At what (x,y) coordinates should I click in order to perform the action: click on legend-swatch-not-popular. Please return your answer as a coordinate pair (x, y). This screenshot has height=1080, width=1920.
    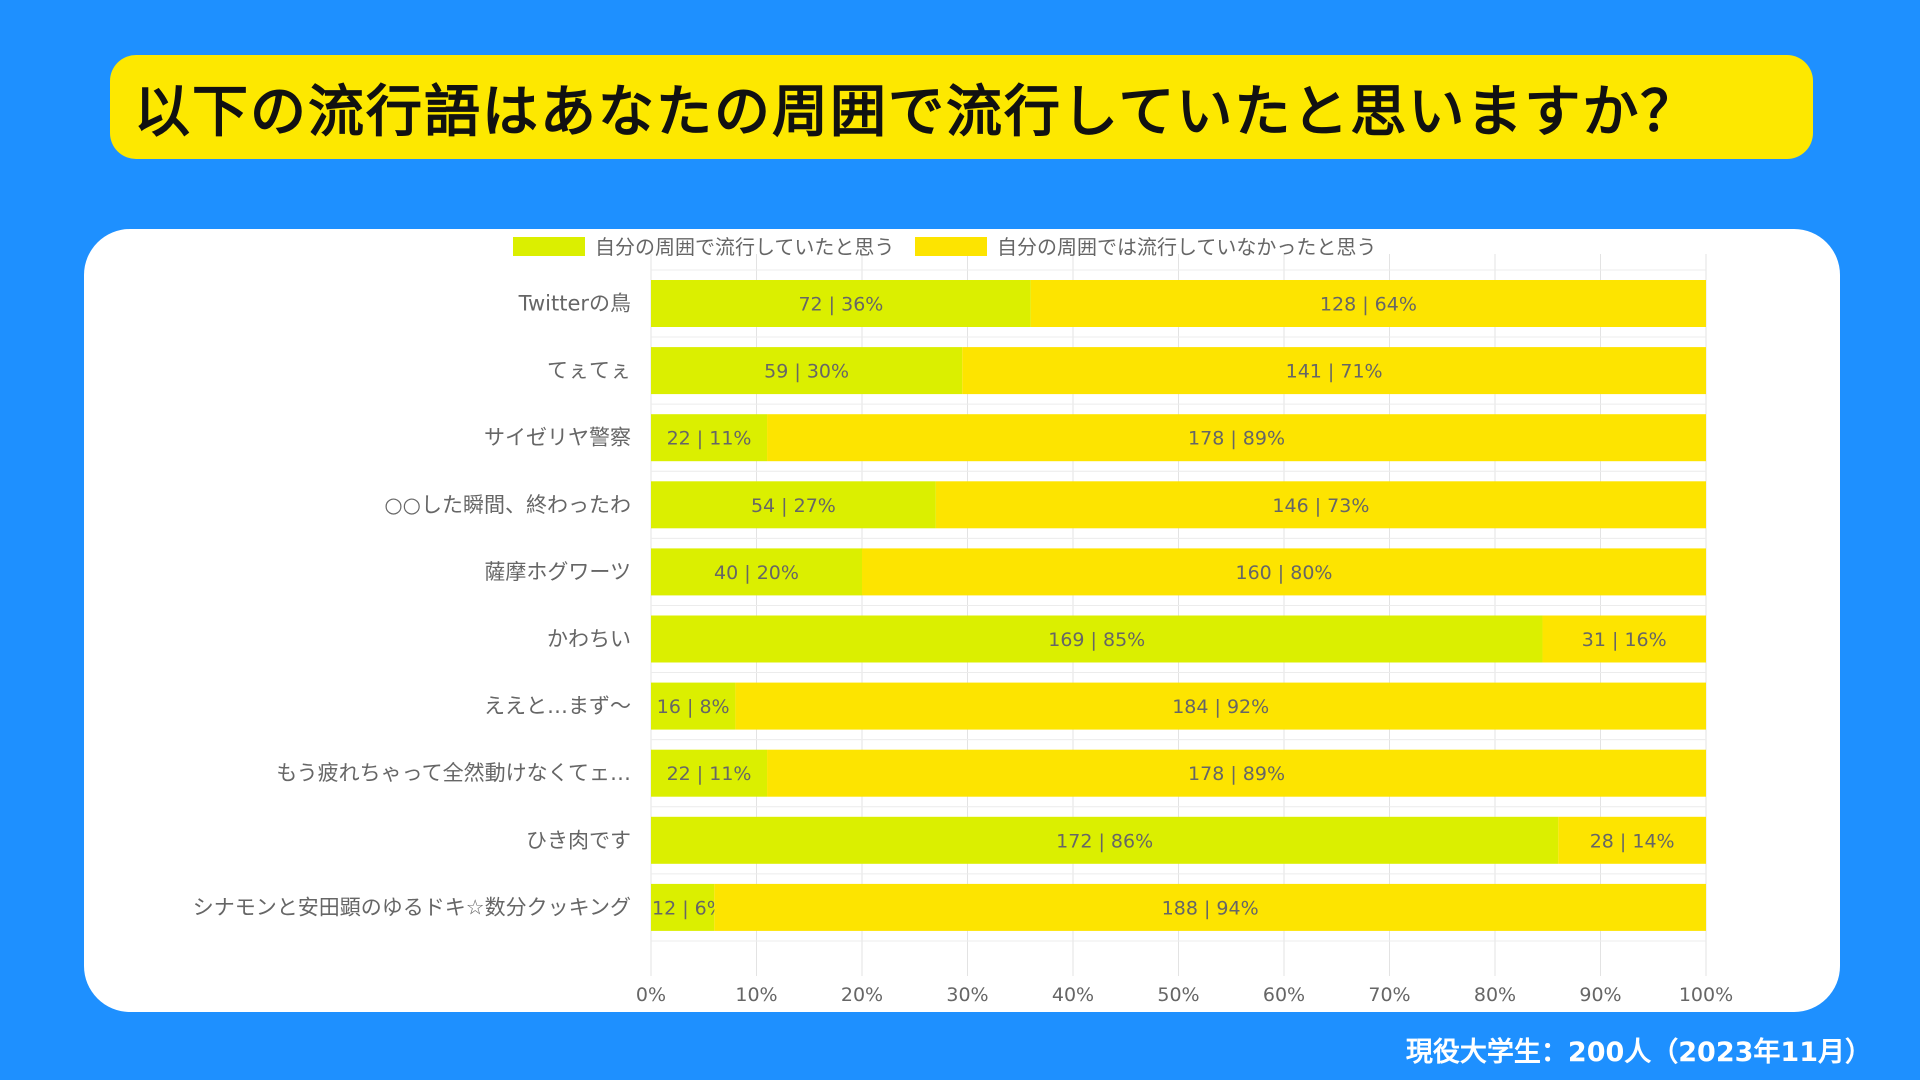
    Looking at the image, I should click on (951, 246).